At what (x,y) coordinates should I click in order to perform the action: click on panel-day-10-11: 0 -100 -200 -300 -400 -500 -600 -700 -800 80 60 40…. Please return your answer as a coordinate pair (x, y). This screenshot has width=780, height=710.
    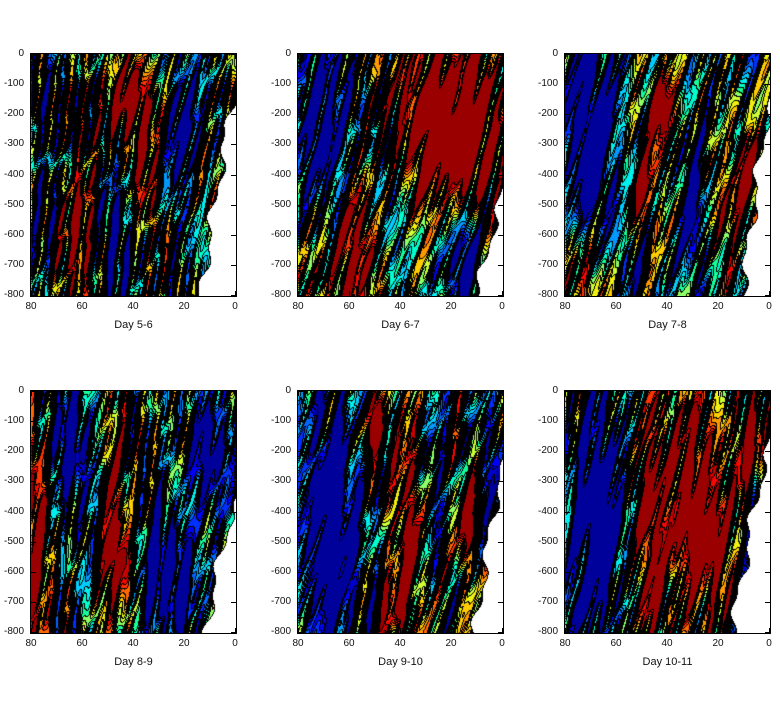
    Looking at the image, I should click on (655, 527).